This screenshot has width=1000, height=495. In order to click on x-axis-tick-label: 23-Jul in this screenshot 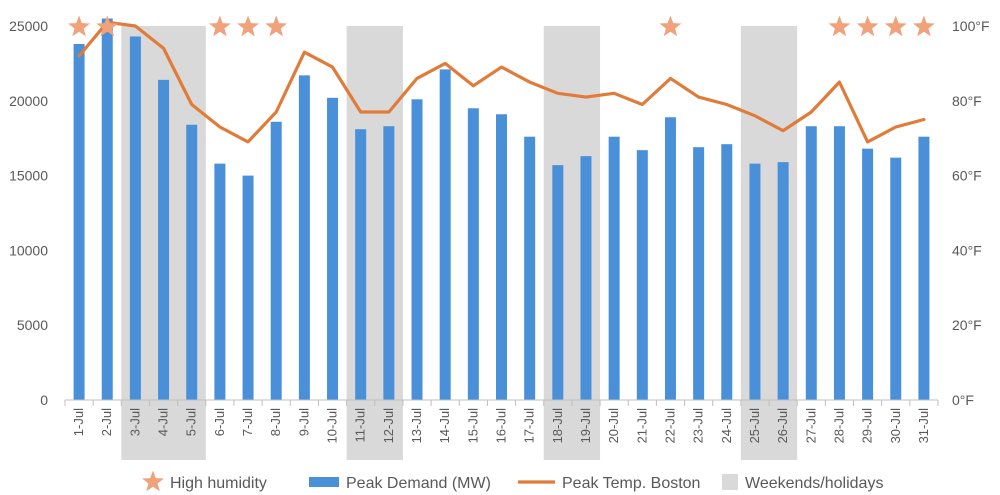, I will do `click(698, 426)`.